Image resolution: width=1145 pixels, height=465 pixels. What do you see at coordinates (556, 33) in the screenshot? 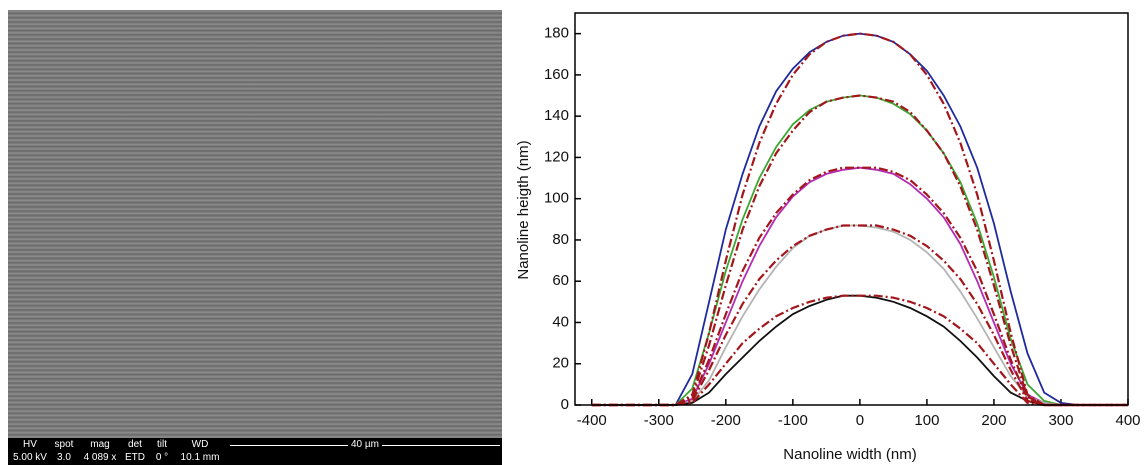
I see `y-tick-label: 180` at bounding box center [556, 33].